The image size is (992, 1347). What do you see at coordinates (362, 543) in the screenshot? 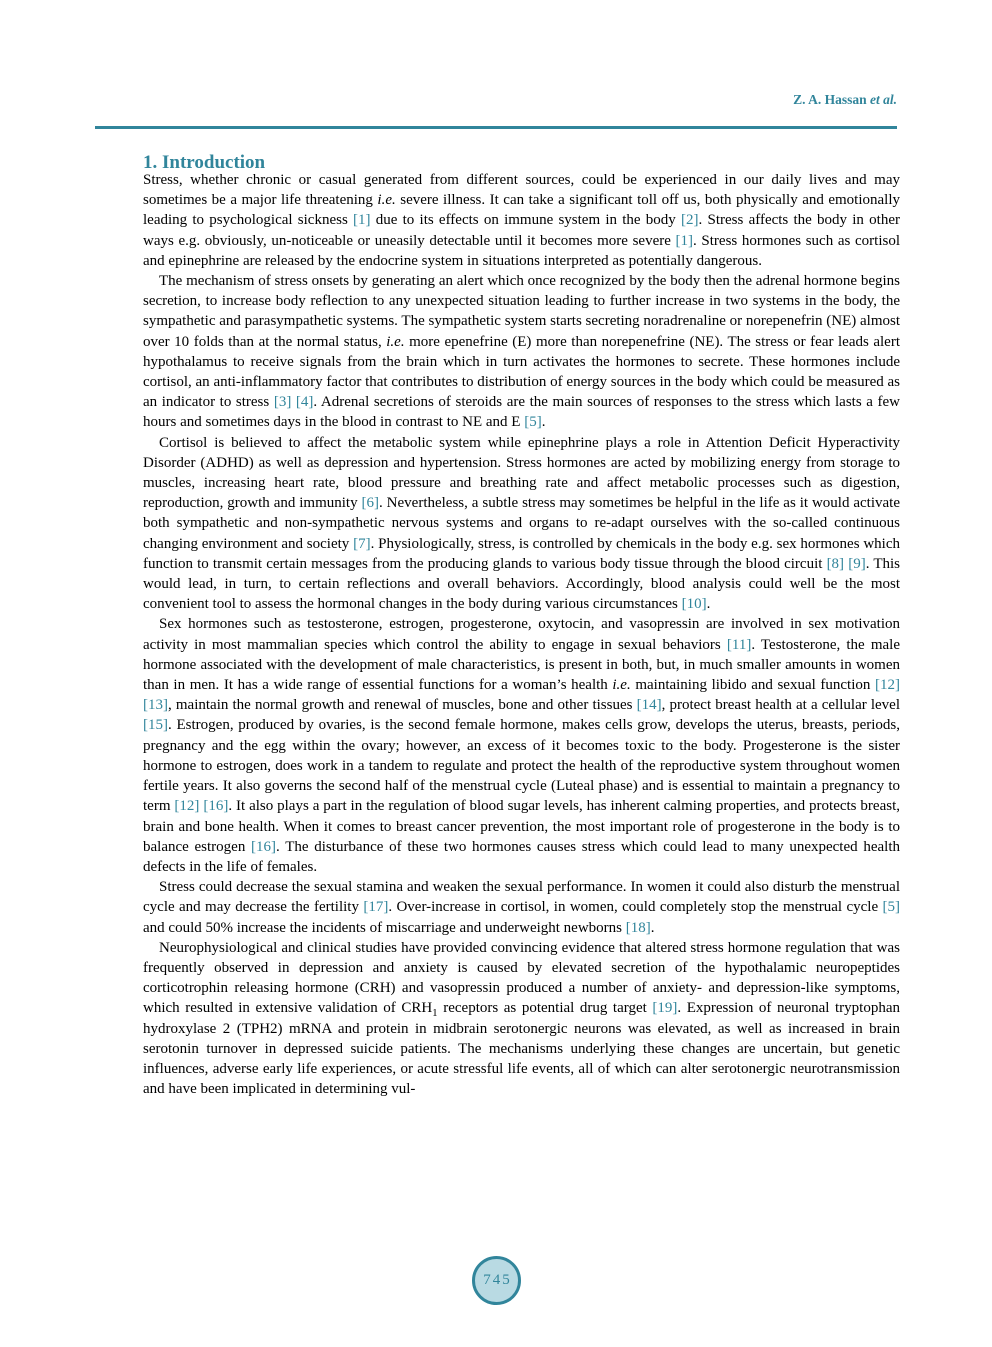
I see `citation-link: [7]` at bounding box center [362, 543].